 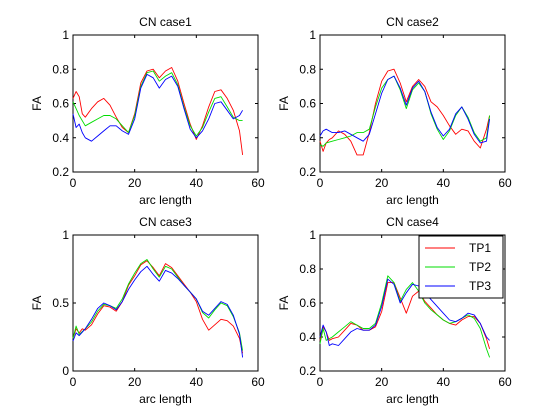 What do you see at coordinates (480, 248) in the screenshot?
I see `legend-label: TP1` at bounding box center [480, 248].